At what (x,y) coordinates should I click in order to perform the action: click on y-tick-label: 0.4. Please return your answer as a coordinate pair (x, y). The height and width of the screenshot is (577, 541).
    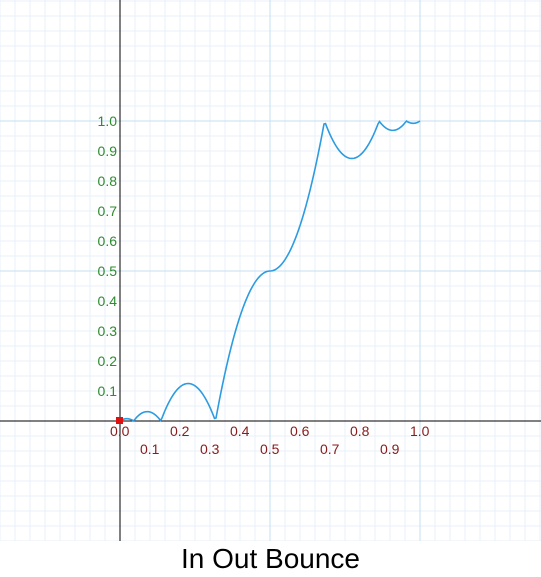
    Looking at the image, I should click on (108, 301).